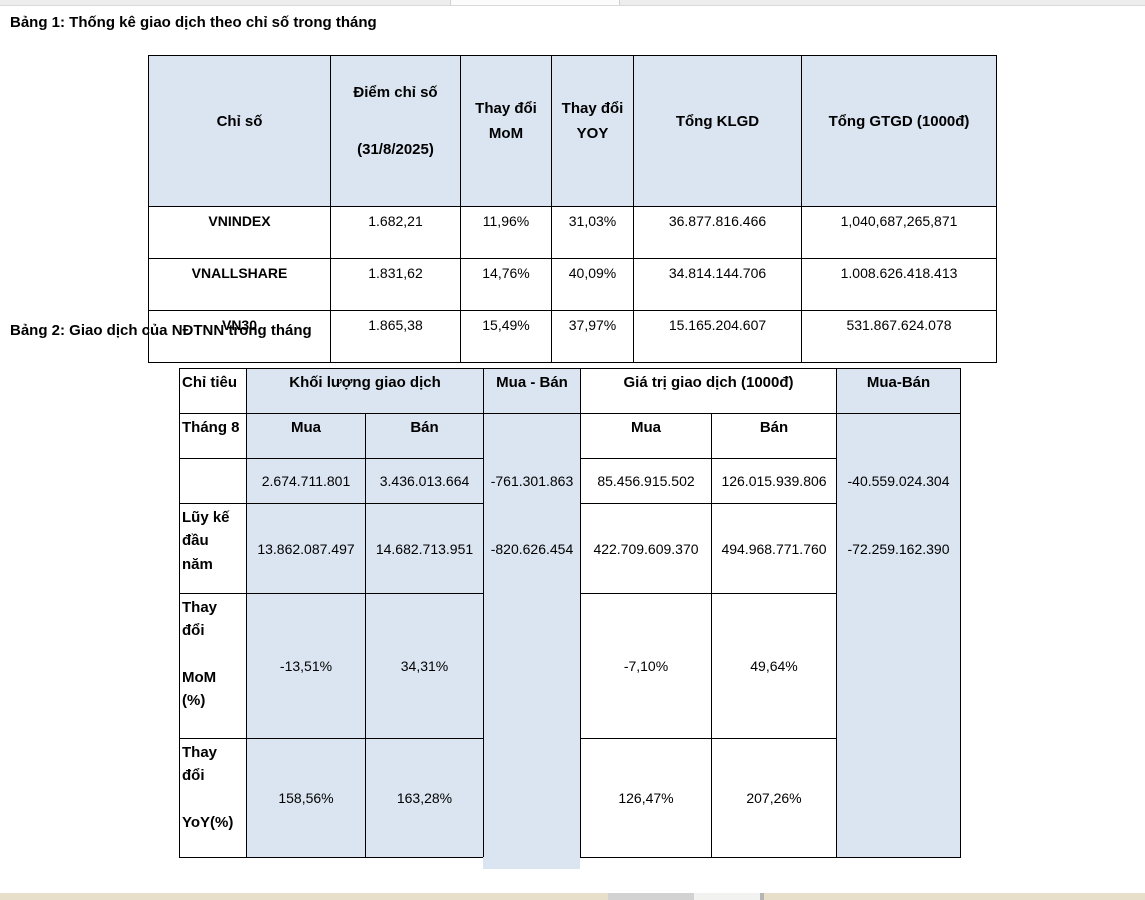 The image size is (1145, 900). Describe the element at coordinates (306, 548) in the screenshot. I see `vol-buy-cell: 13.862.087.497` at that location.